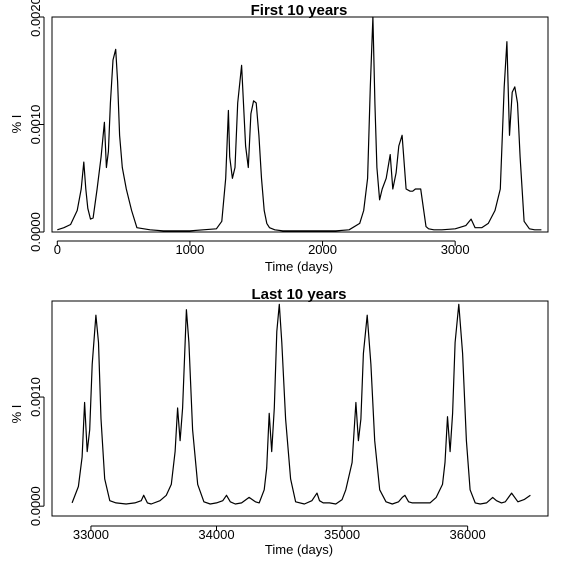 This screenshot has width=566, height=566. I want to click on x-tick-label: 33000, so click(91, 534).